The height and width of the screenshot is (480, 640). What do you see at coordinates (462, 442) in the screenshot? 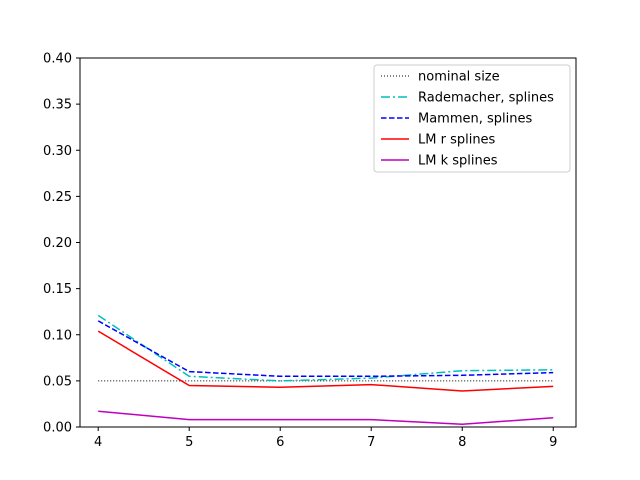
I see `x-tick-label: 8` at bounding box center [462, 442].